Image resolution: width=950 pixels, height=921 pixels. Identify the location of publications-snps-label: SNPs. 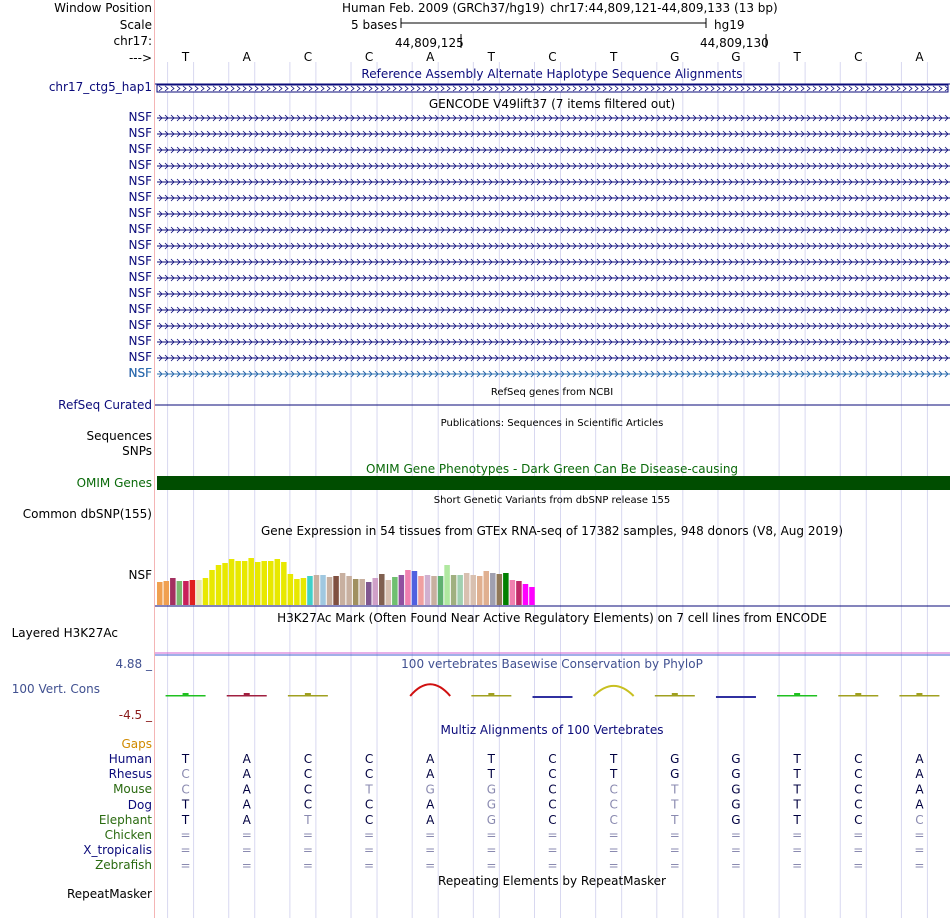
(137, 451).